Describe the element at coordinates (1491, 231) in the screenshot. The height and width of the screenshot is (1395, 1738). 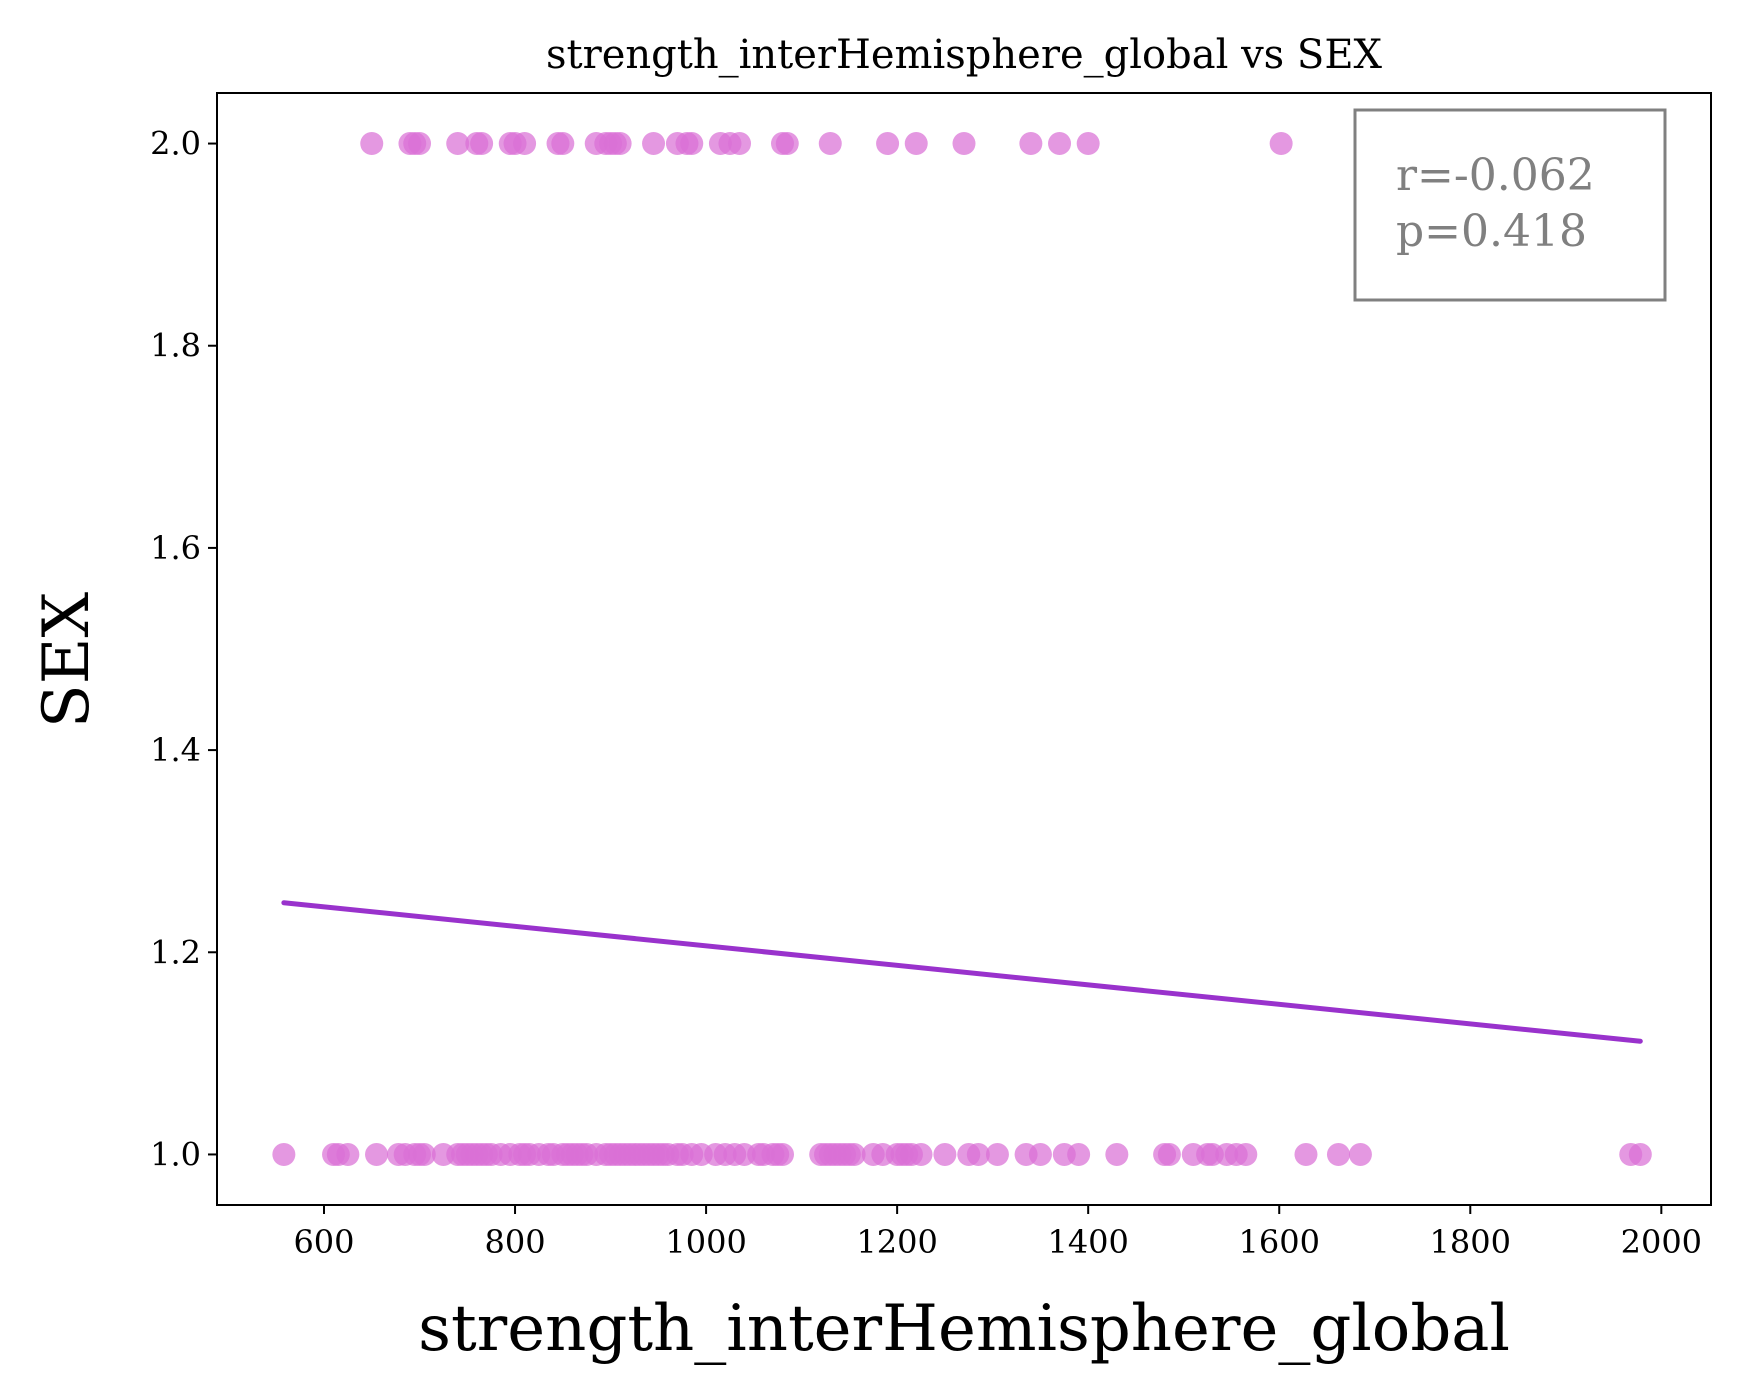
I see `p-value-label: p=0.418` at that location.